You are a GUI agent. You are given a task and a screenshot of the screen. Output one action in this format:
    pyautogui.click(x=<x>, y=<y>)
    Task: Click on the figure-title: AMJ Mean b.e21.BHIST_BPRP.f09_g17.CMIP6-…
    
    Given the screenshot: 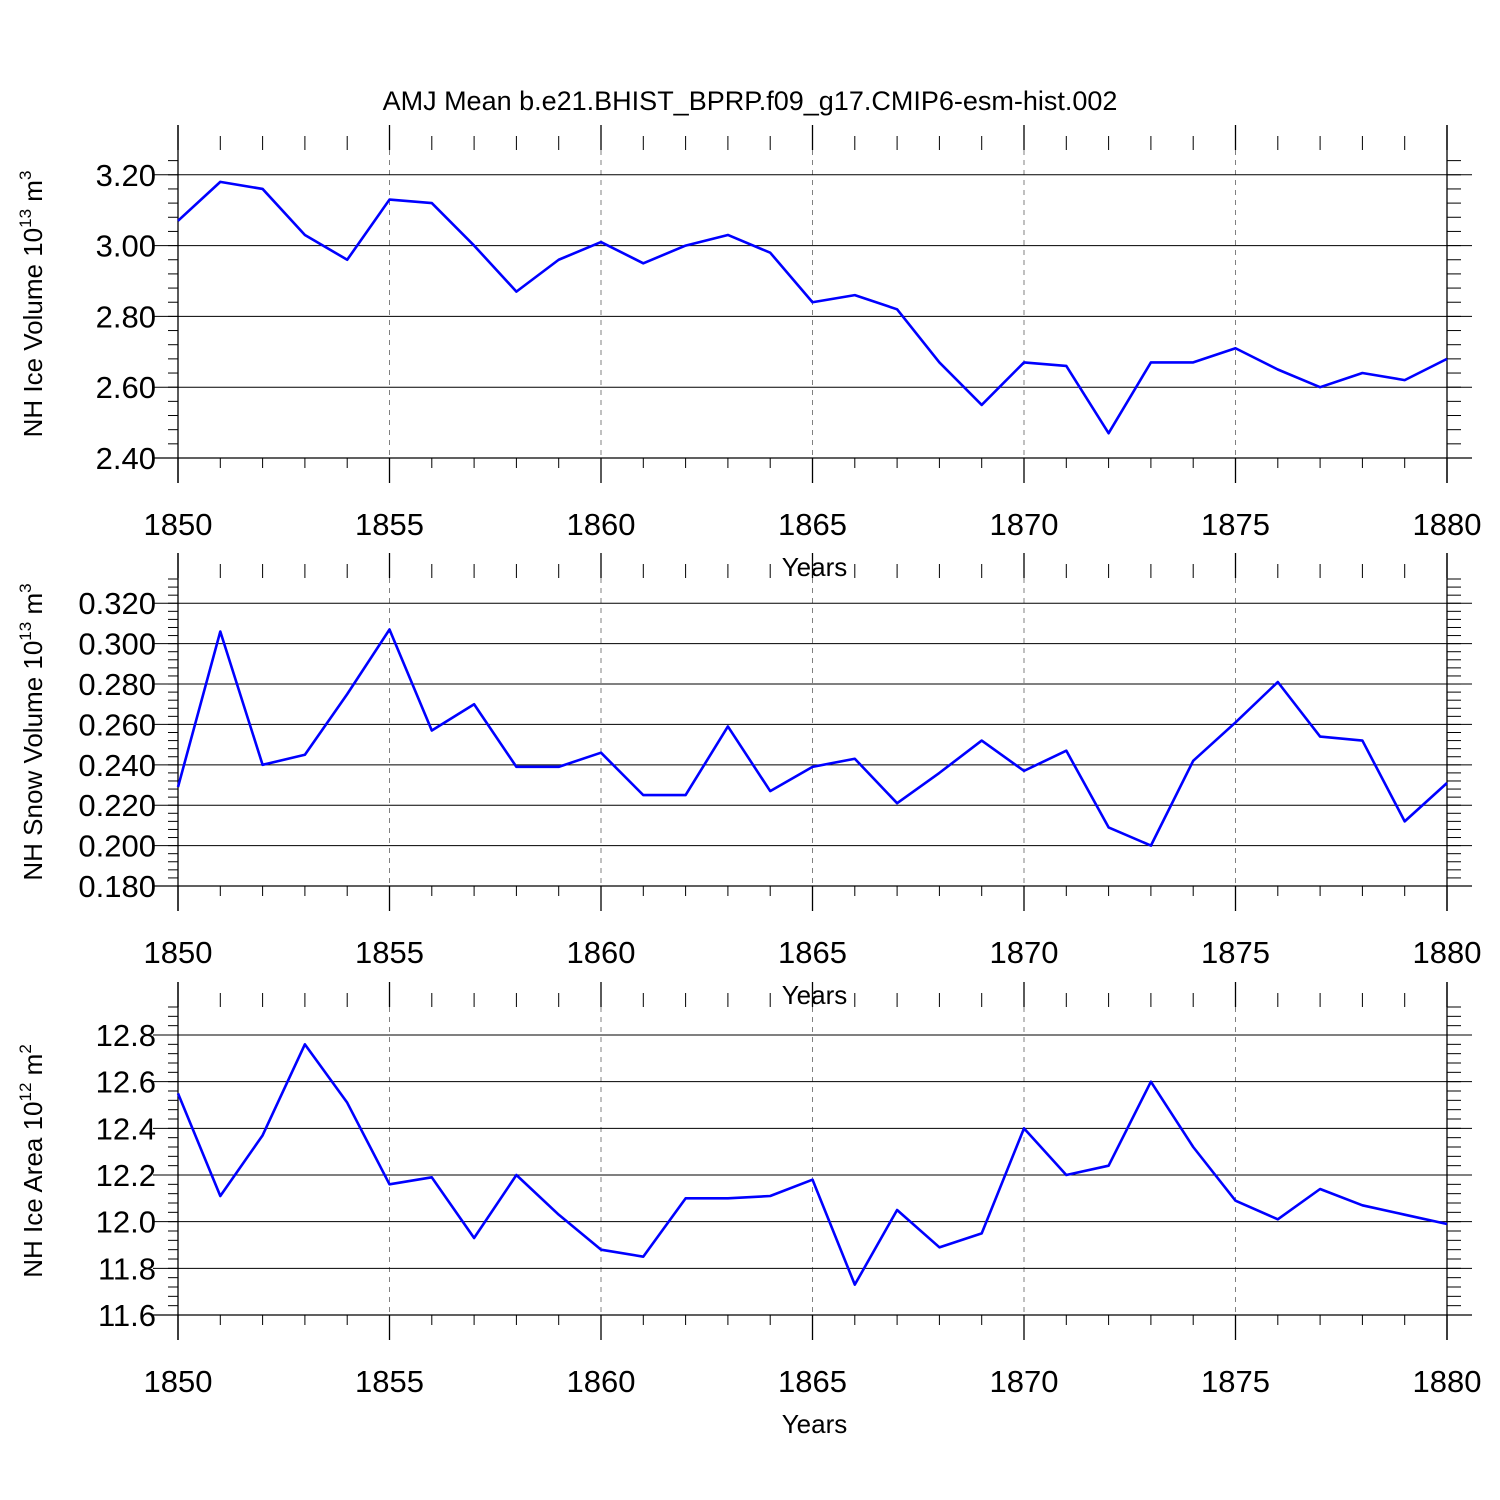 What is the action you would take?
    pyautogui.click(x=750, y=101)
    